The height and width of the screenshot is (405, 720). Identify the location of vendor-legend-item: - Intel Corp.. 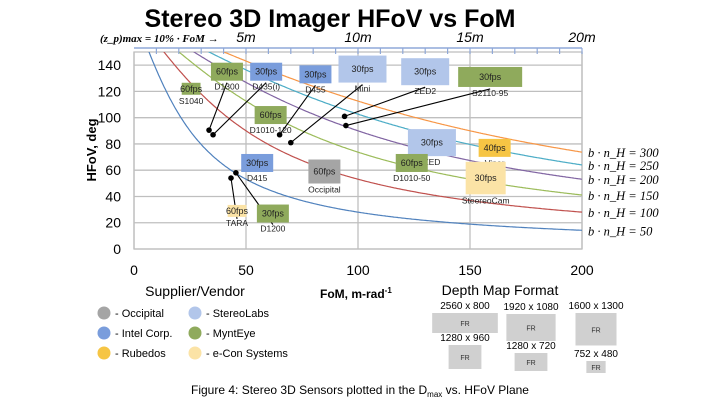
(134, 333).